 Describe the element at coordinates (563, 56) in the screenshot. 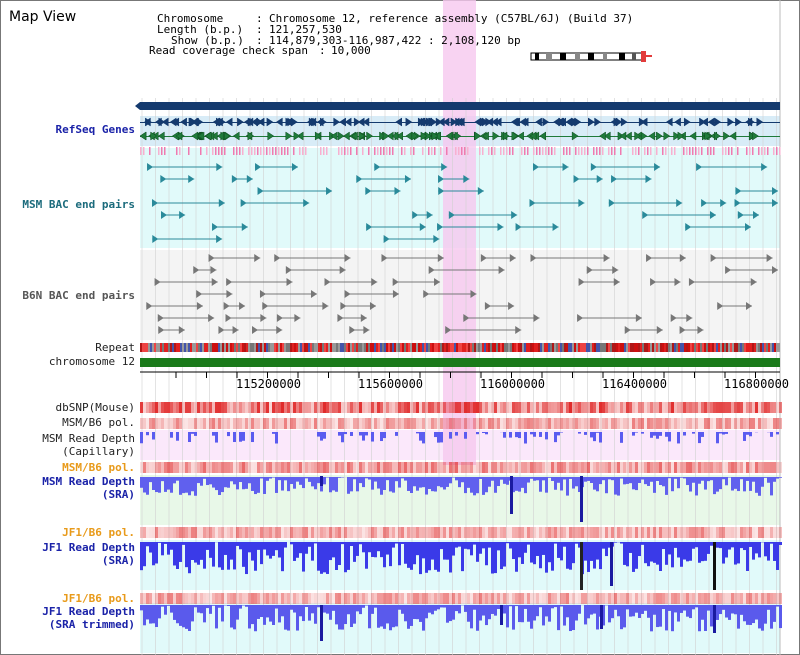

I see `ideogram-band` at that location.